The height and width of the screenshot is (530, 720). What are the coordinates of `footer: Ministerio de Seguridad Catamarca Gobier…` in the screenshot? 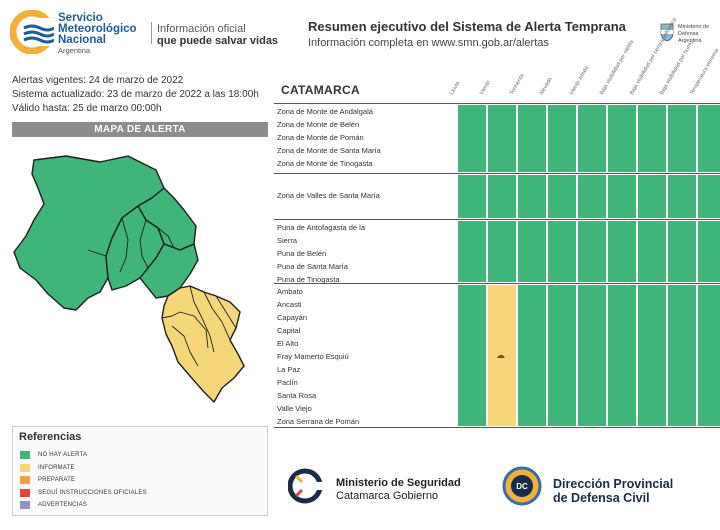 It's located at (500, 489).